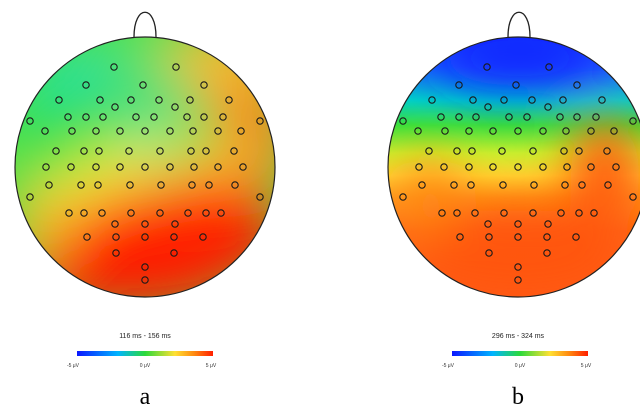 The width and height of the screenshot is (640, 410). What do you see at coordinates (586, 366) in the screenshot?
I see `colorbar-tick-max-b: 5 μV` at bounding box center [586, 366].